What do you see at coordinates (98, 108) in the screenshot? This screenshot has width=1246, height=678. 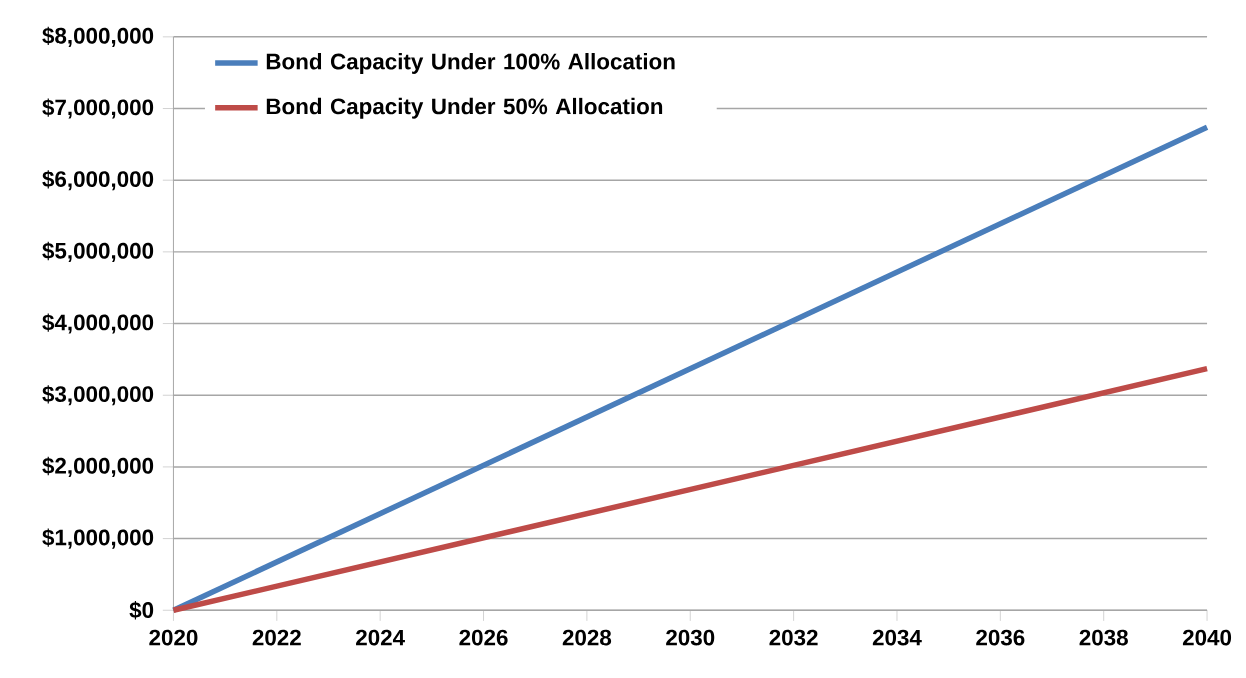 I see `y-tick-label: $7,000,000` at bounding box center [98, 108].